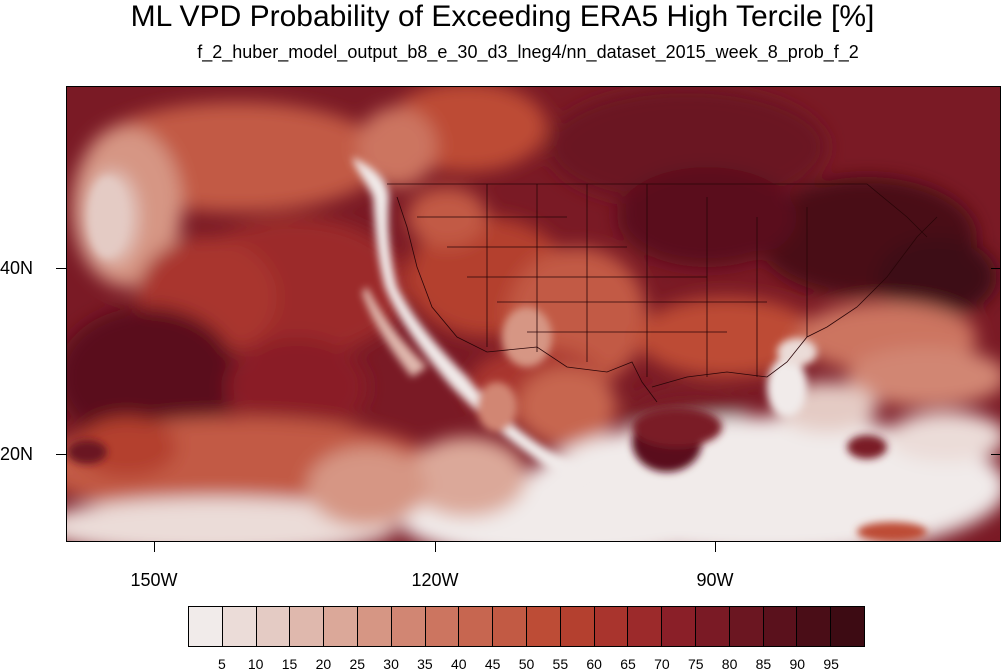 The image size is (1005, 672). I want to click on colorbar-label: 35, so click(425, 664).